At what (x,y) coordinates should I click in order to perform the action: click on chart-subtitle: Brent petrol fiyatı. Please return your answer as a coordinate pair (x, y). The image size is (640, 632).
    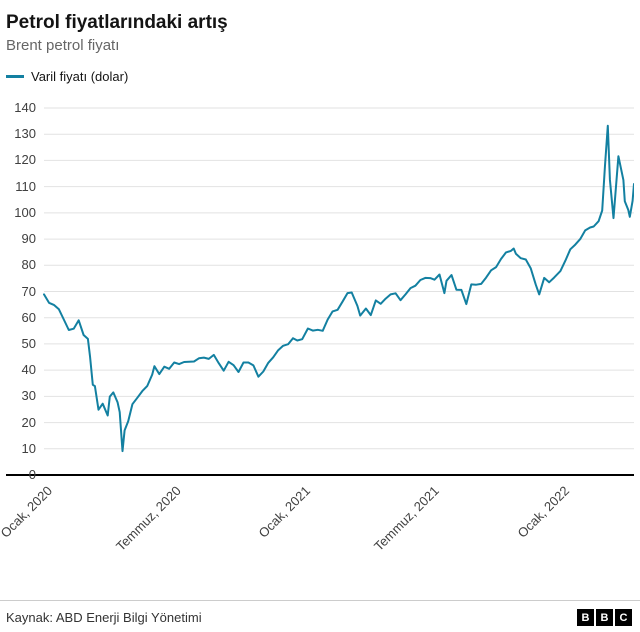
    Looking at the image, I should click on (63, 45).